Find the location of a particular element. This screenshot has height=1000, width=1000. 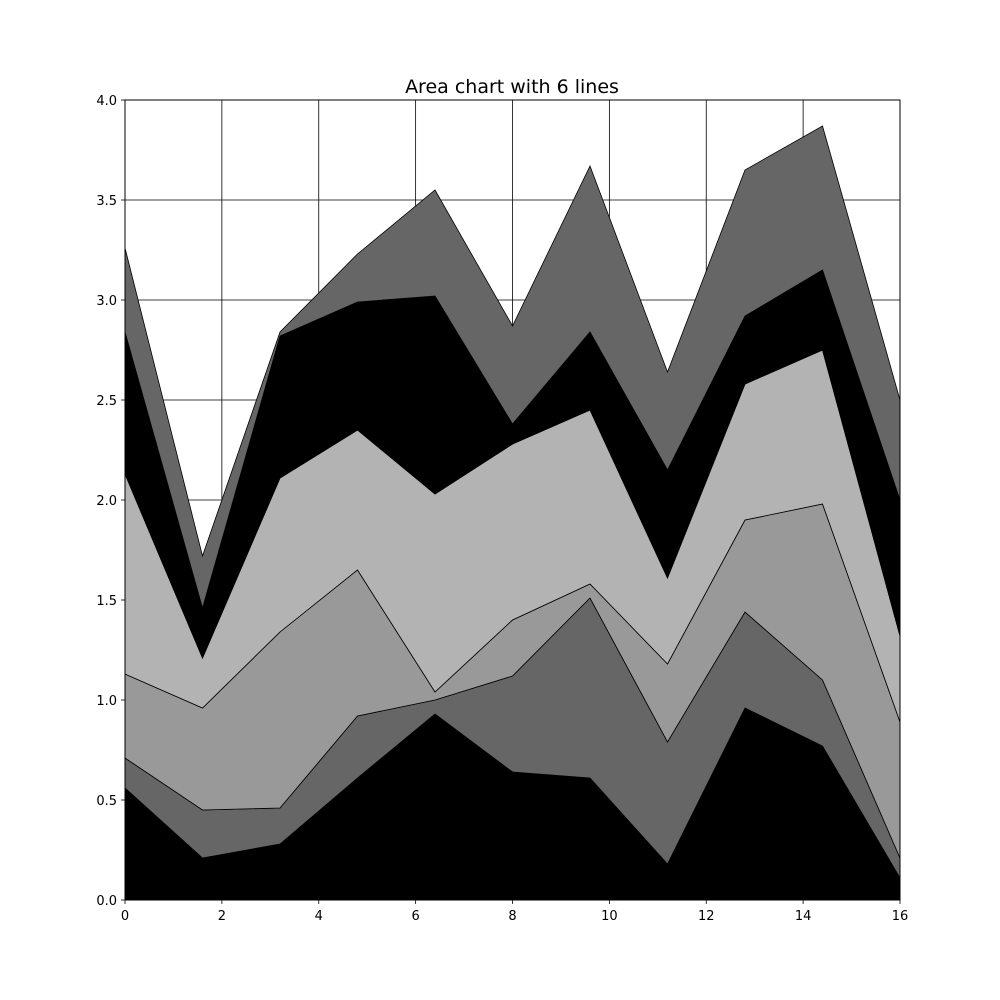

x-tick-label: 0 is located at coordinates (125, 916).